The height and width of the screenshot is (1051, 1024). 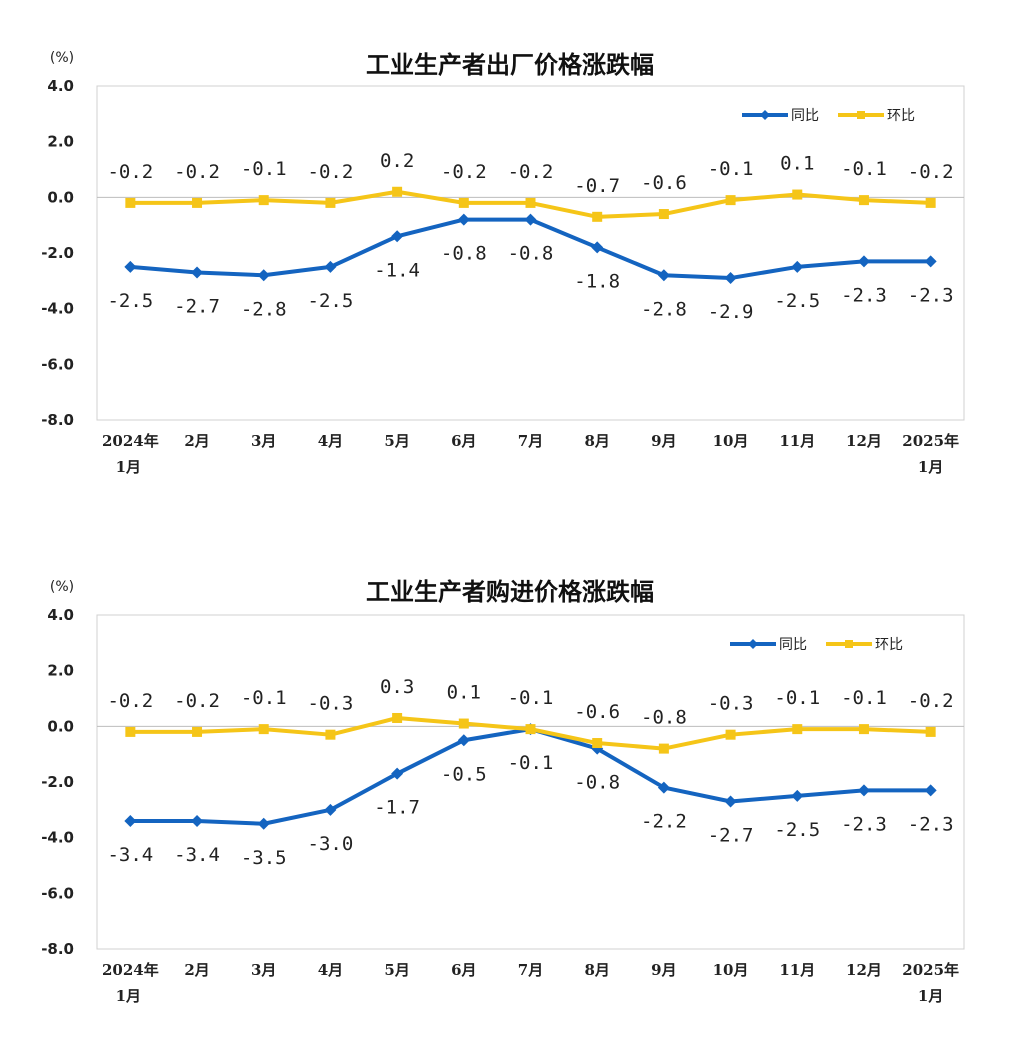 I want to click on data-label: -3.4, so click(x=130, y=855).